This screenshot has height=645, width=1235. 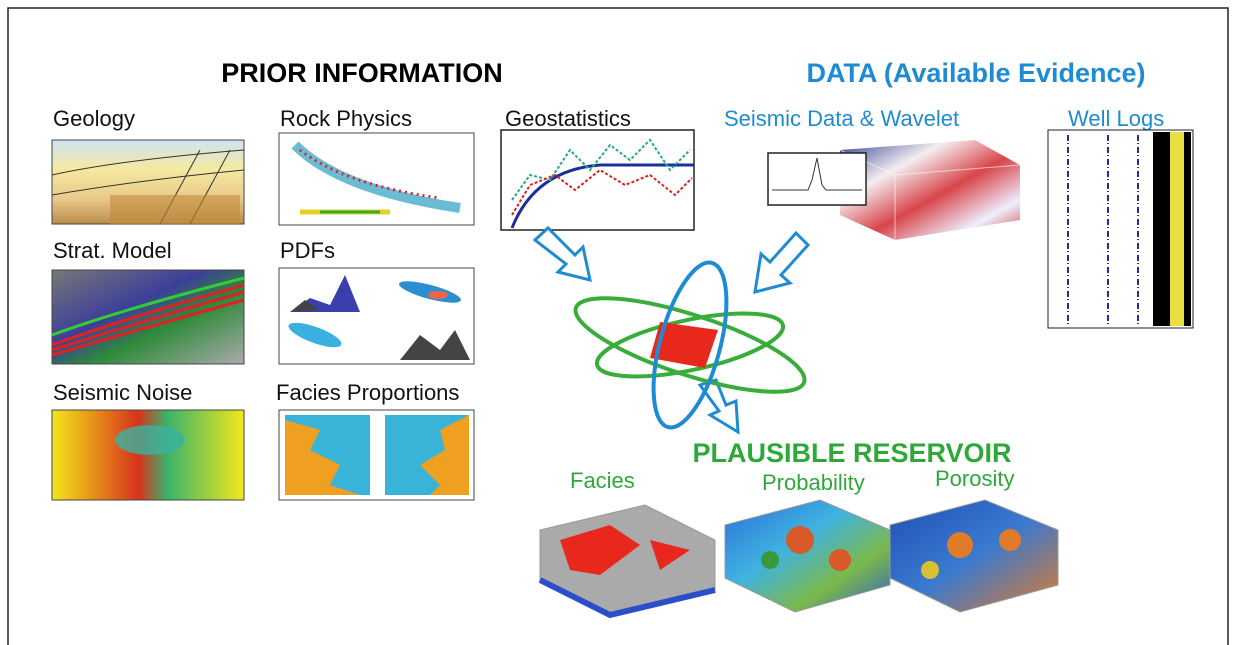 What do you see at coordinates (307, 250) in the screenshot?
I see `panel-label: PDFs` at bounding box center [307, 250].